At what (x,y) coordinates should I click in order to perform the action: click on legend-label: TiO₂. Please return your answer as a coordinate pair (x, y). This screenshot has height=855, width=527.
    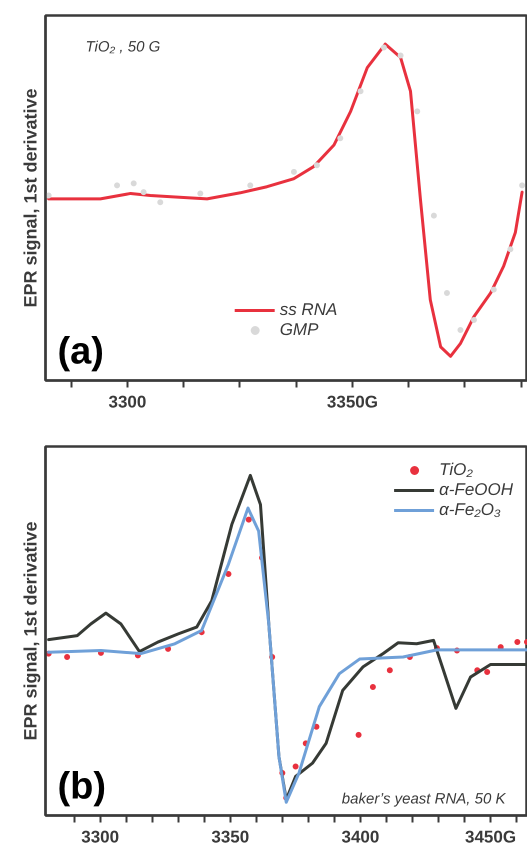
    Looking at the image, I should click on (456, 470).